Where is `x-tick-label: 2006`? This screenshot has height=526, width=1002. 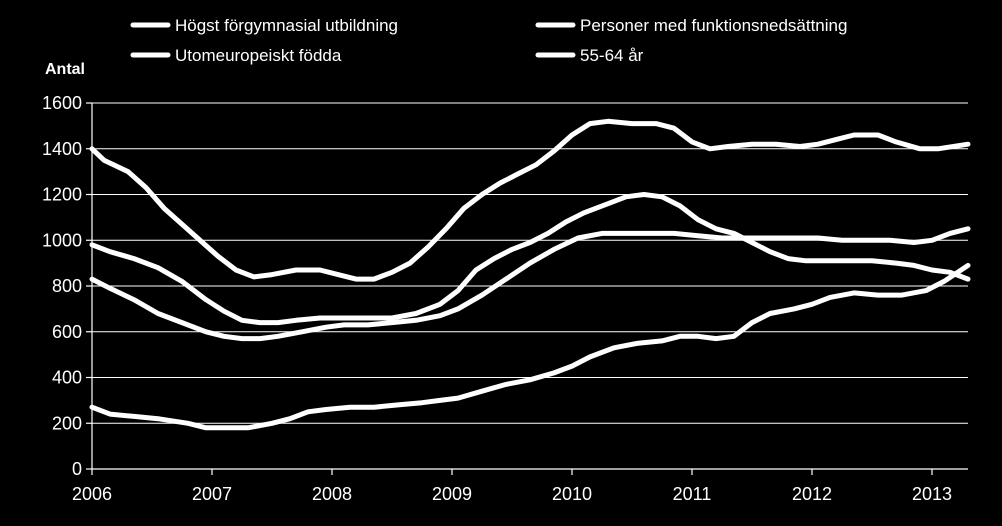
x-tick-label: 2006 is located at coordinates (92, 494).